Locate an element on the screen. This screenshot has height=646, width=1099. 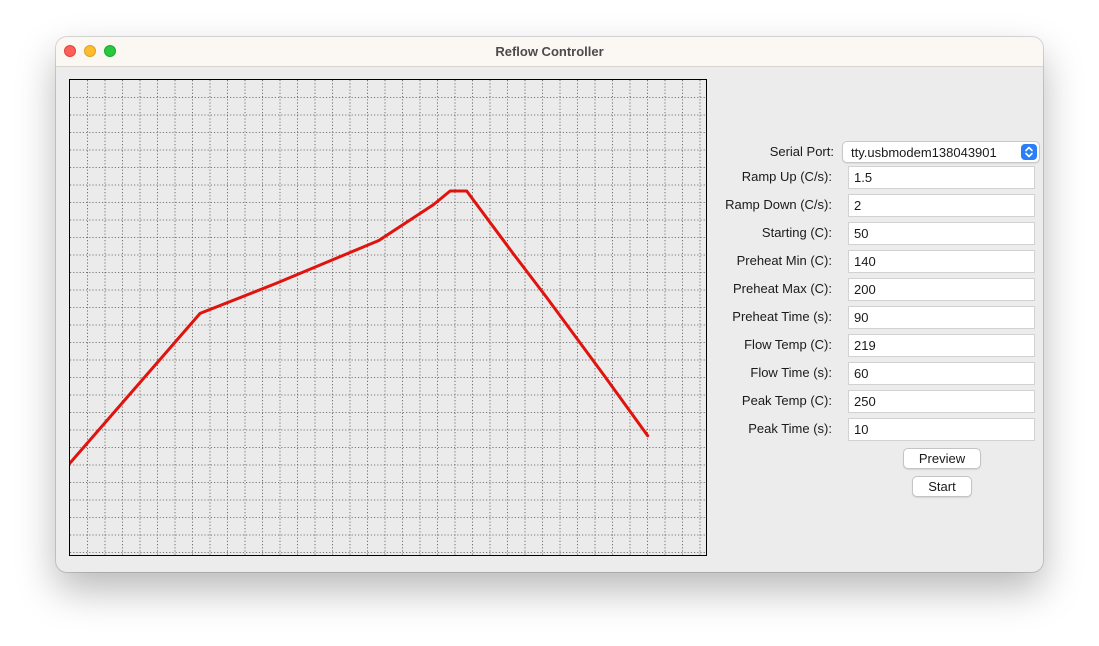
peak-temp-row: Peak Temp (C): is located at coordinates (876, 402).